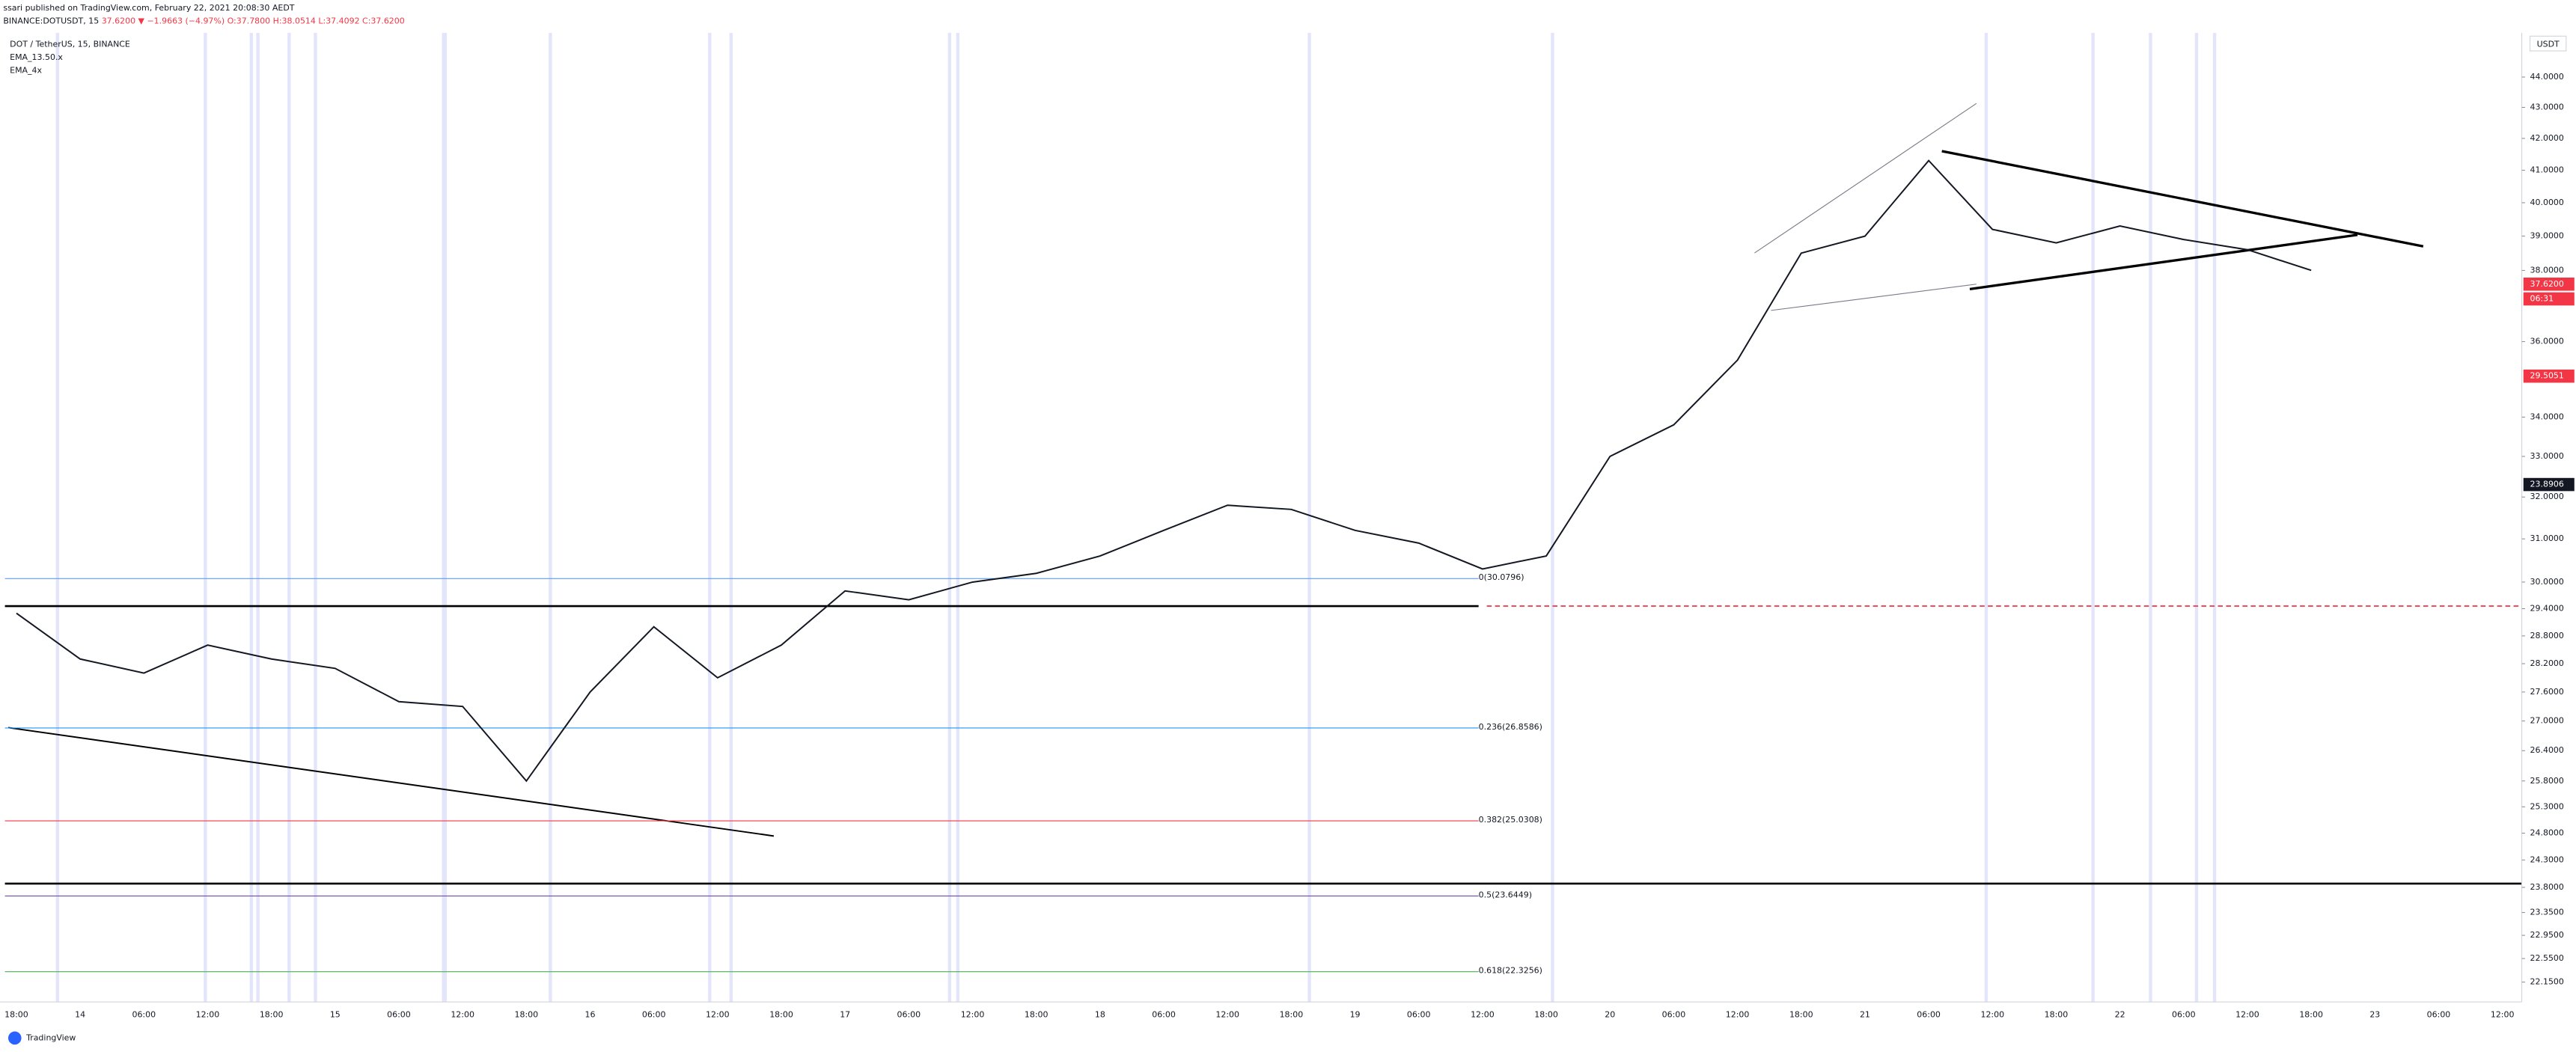 Image resolution: width=2576 pixels, height=1052 pixels. What do you see at coordinates (845, 1015) in the screenshot?
I see `x-tick-label: 17` at bounding box center [845, 1015].